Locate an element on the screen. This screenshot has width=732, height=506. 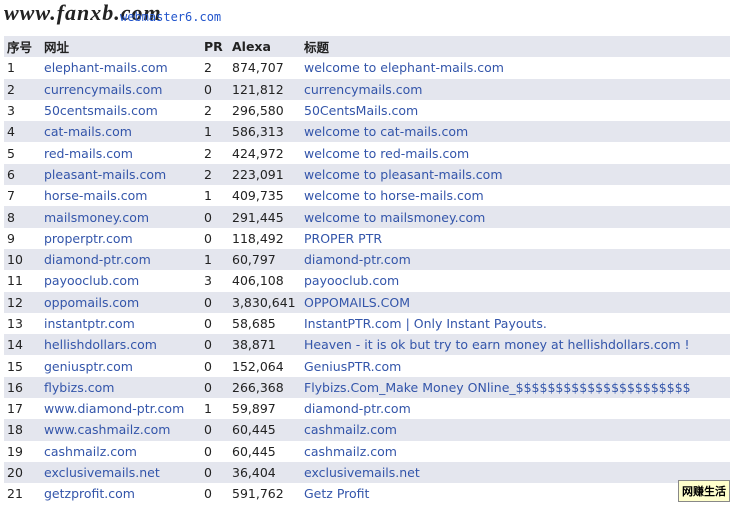
table-cell: www.diamond-ptr.com is located at coordinates (121, 408).